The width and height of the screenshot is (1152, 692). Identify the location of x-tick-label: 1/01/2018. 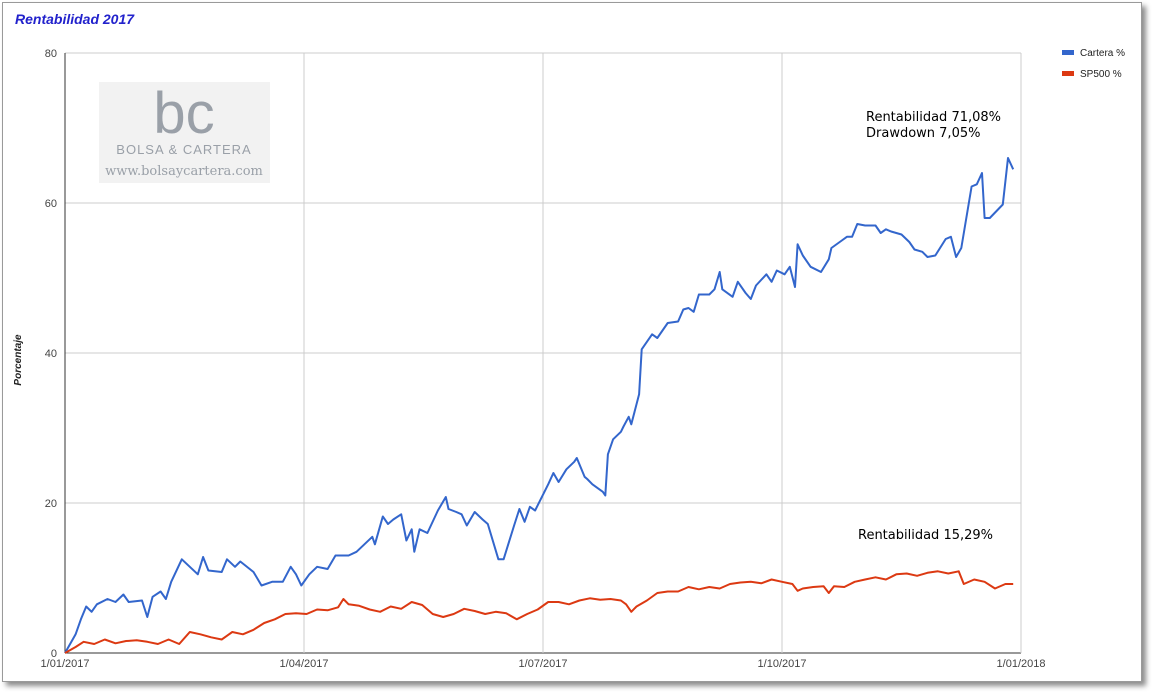
(1021, 664).